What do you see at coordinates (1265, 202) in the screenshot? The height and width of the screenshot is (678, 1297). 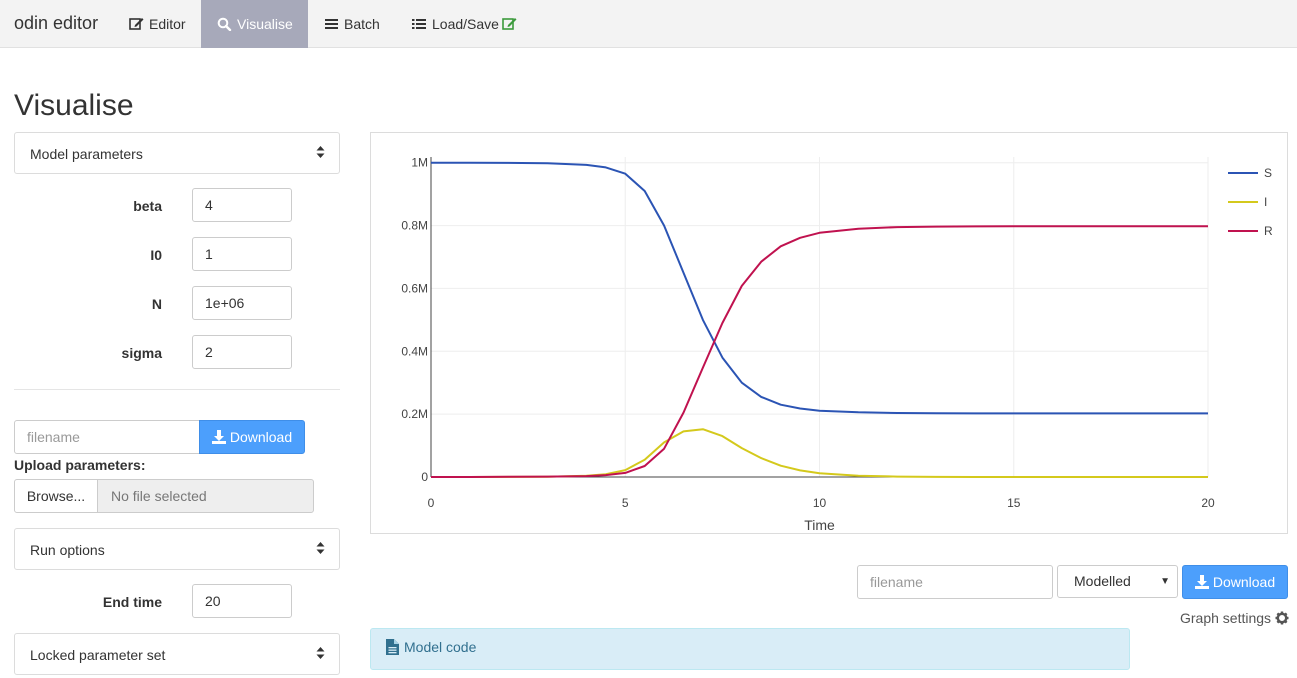 I see `legend-label-i: I` at bounding box center [1265, 202].